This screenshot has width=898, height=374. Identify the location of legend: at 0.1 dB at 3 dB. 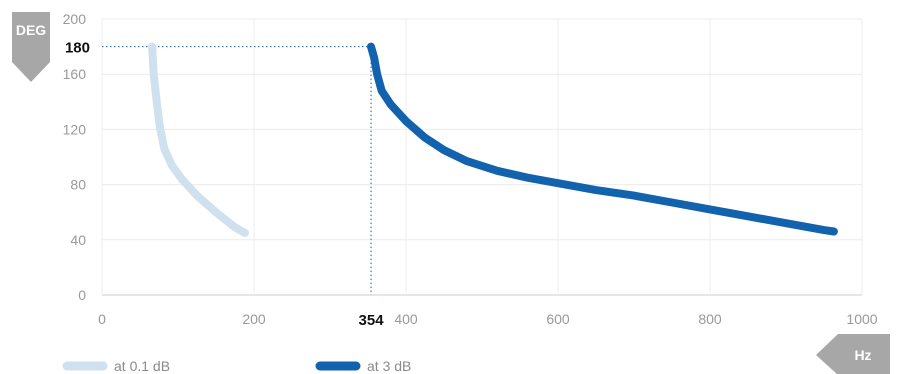
(236, 366).